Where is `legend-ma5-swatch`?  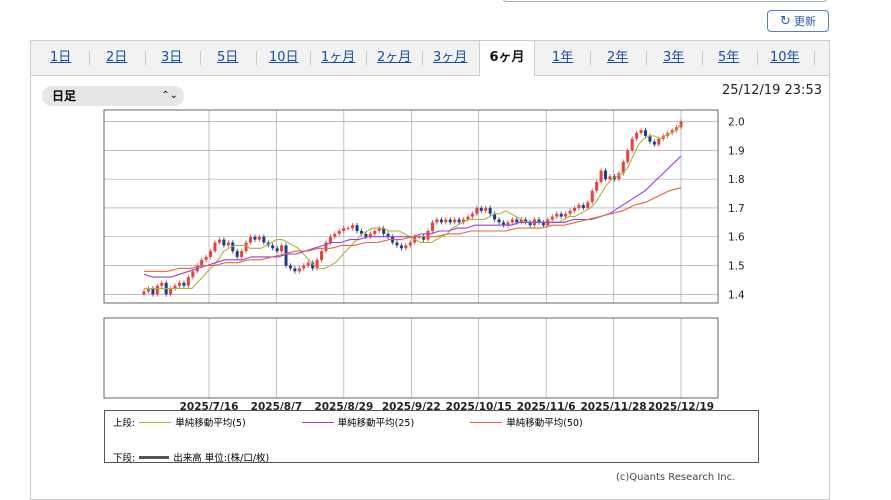
legend-ma5-swatch is located at coordinates (155, 422).